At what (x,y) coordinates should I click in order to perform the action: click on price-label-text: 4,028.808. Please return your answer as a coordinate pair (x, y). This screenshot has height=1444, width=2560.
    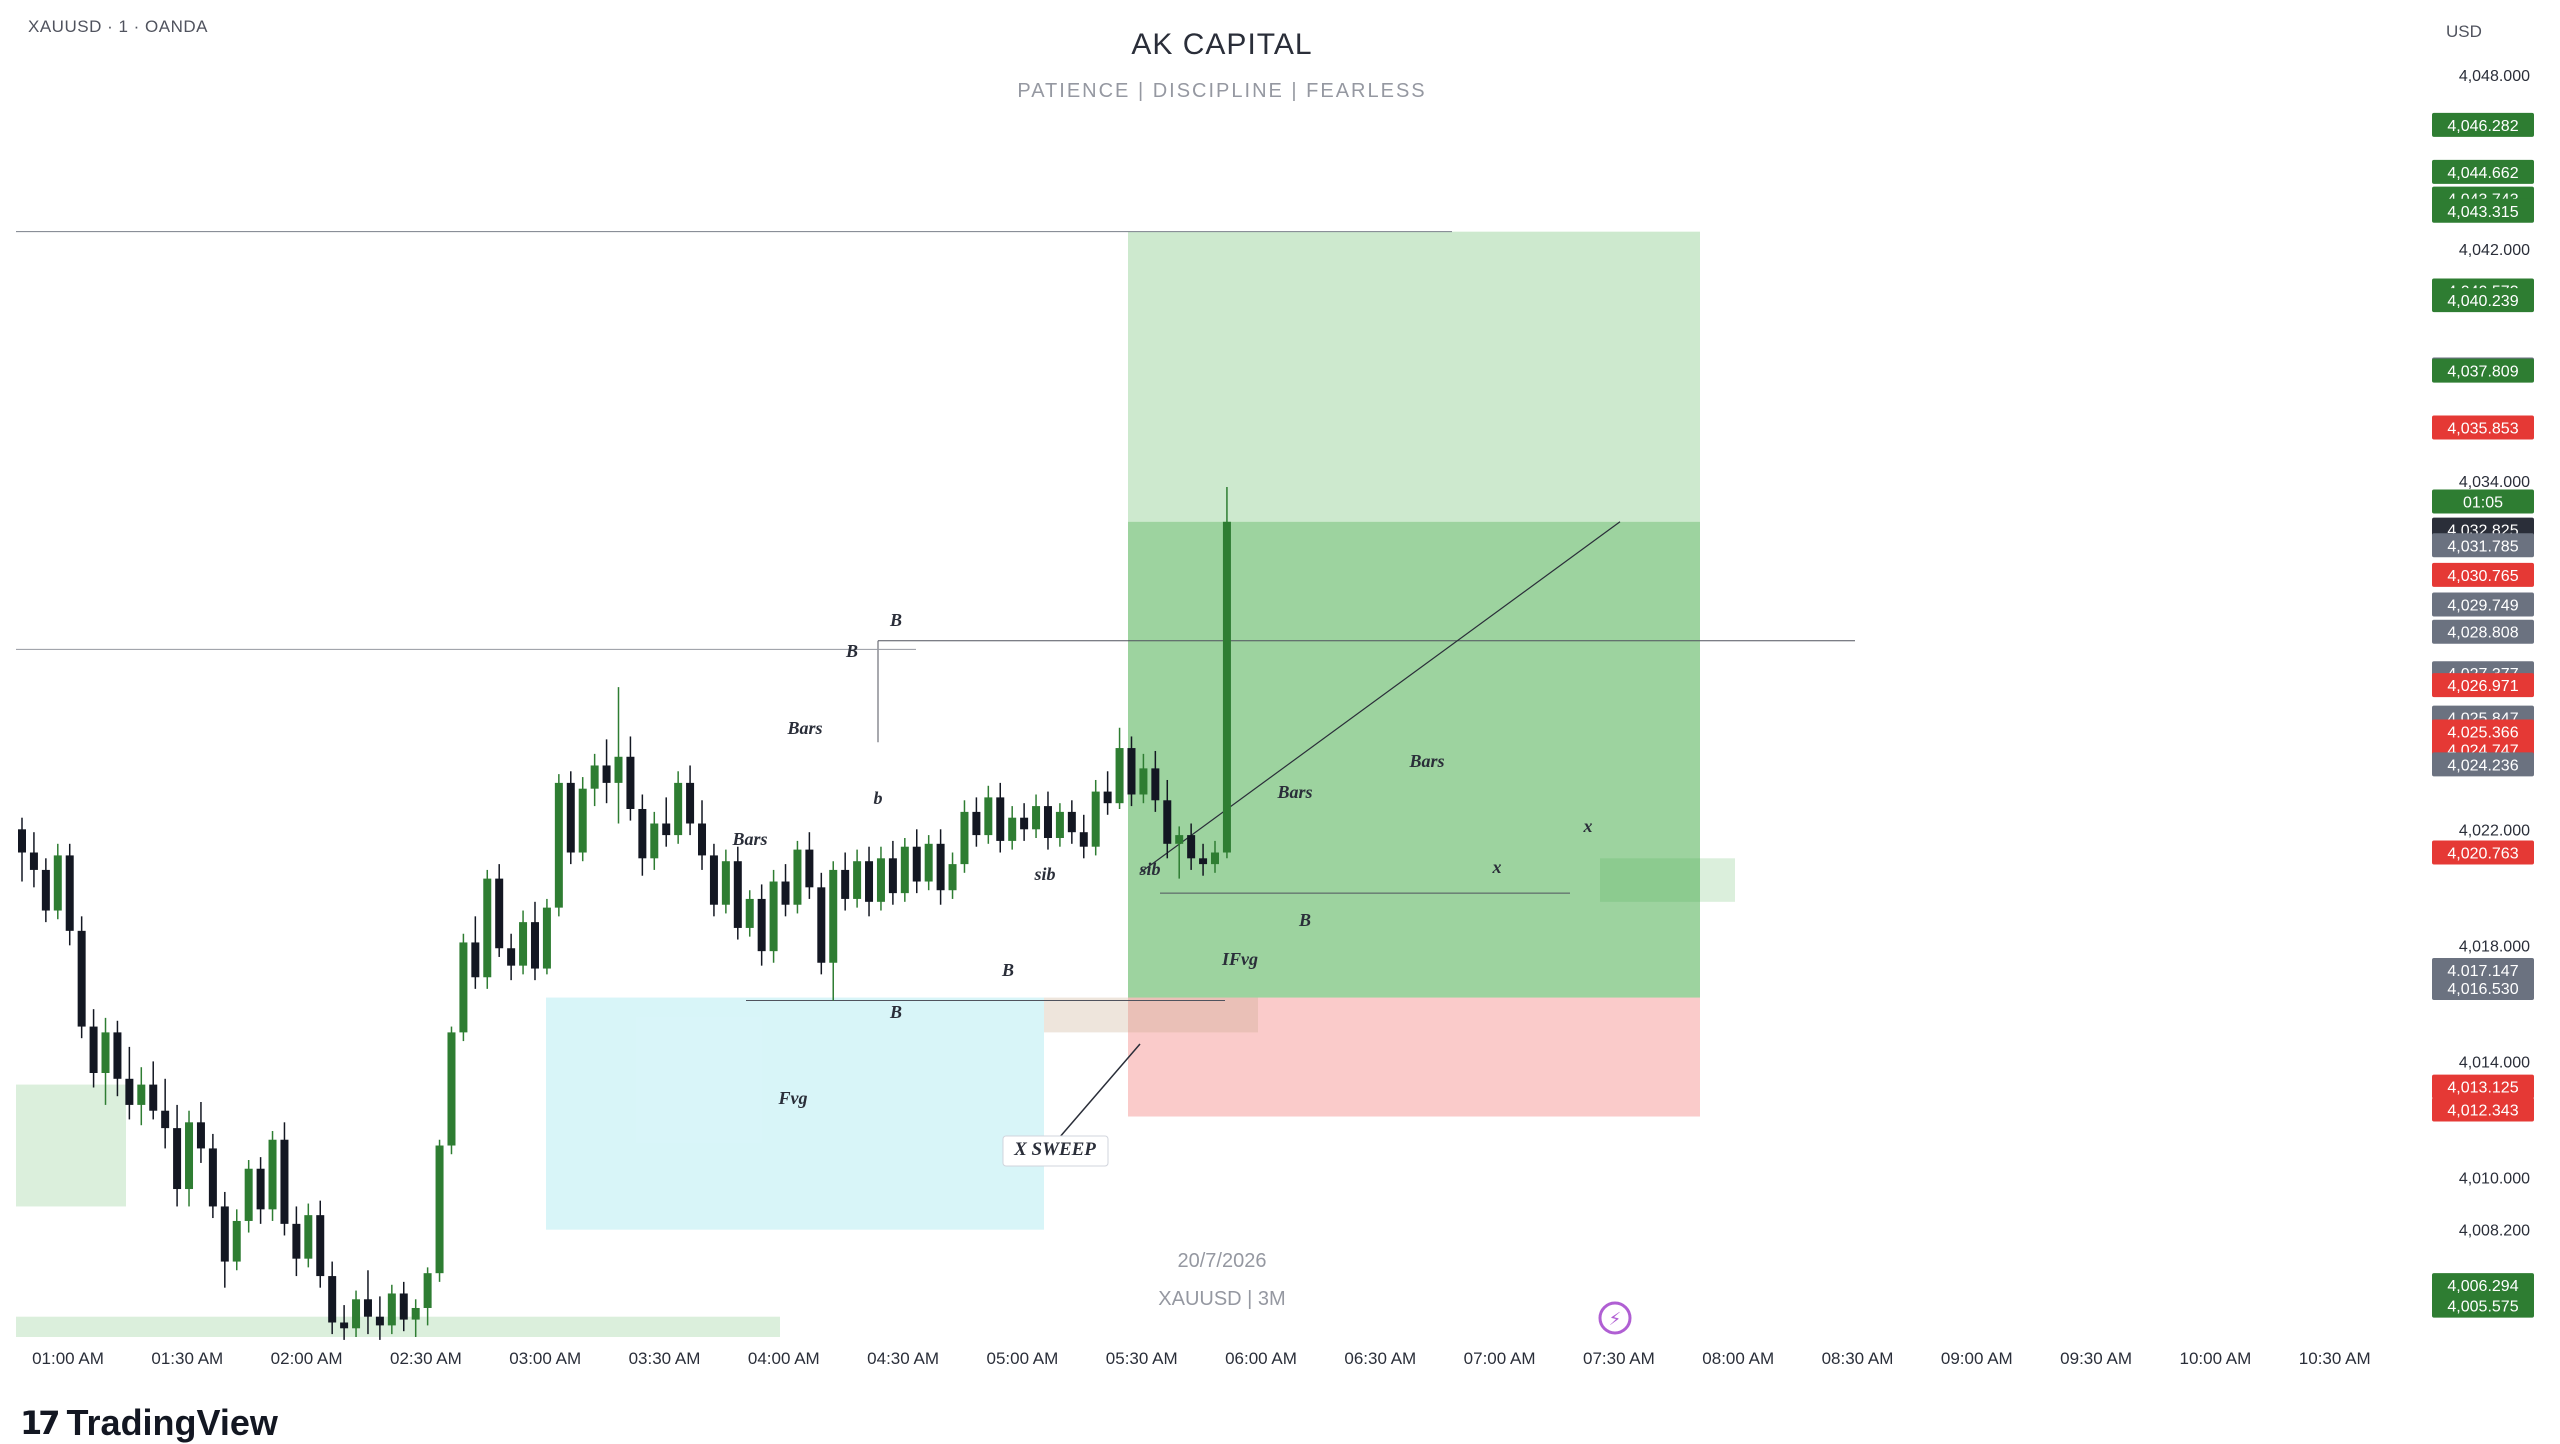
    Looking at the image, I should click on (2482, 633).